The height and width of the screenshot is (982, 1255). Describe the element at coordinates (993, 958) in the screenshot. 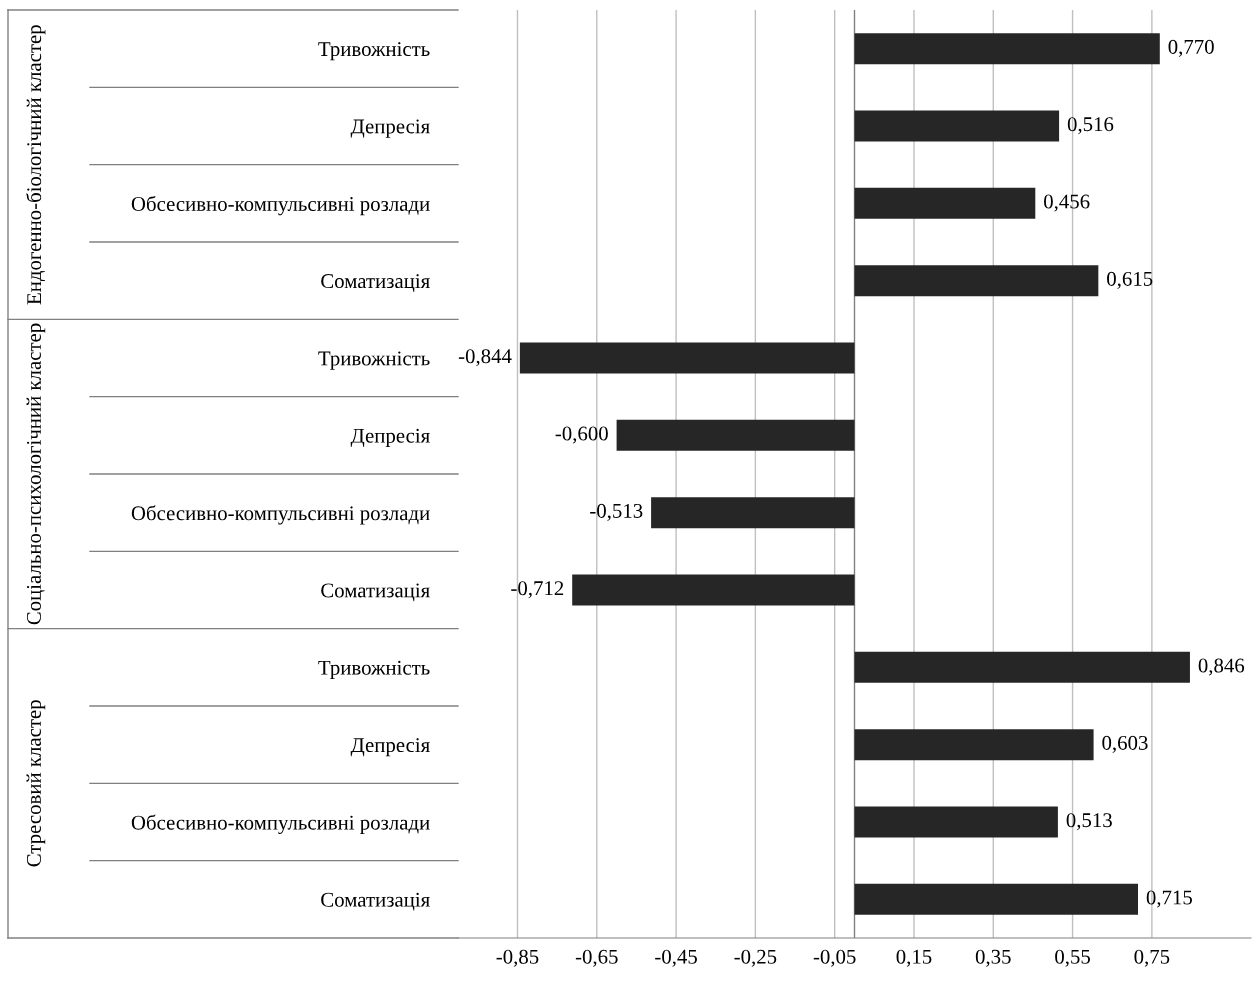

I see `x-tick-label: 0,35` at that location.